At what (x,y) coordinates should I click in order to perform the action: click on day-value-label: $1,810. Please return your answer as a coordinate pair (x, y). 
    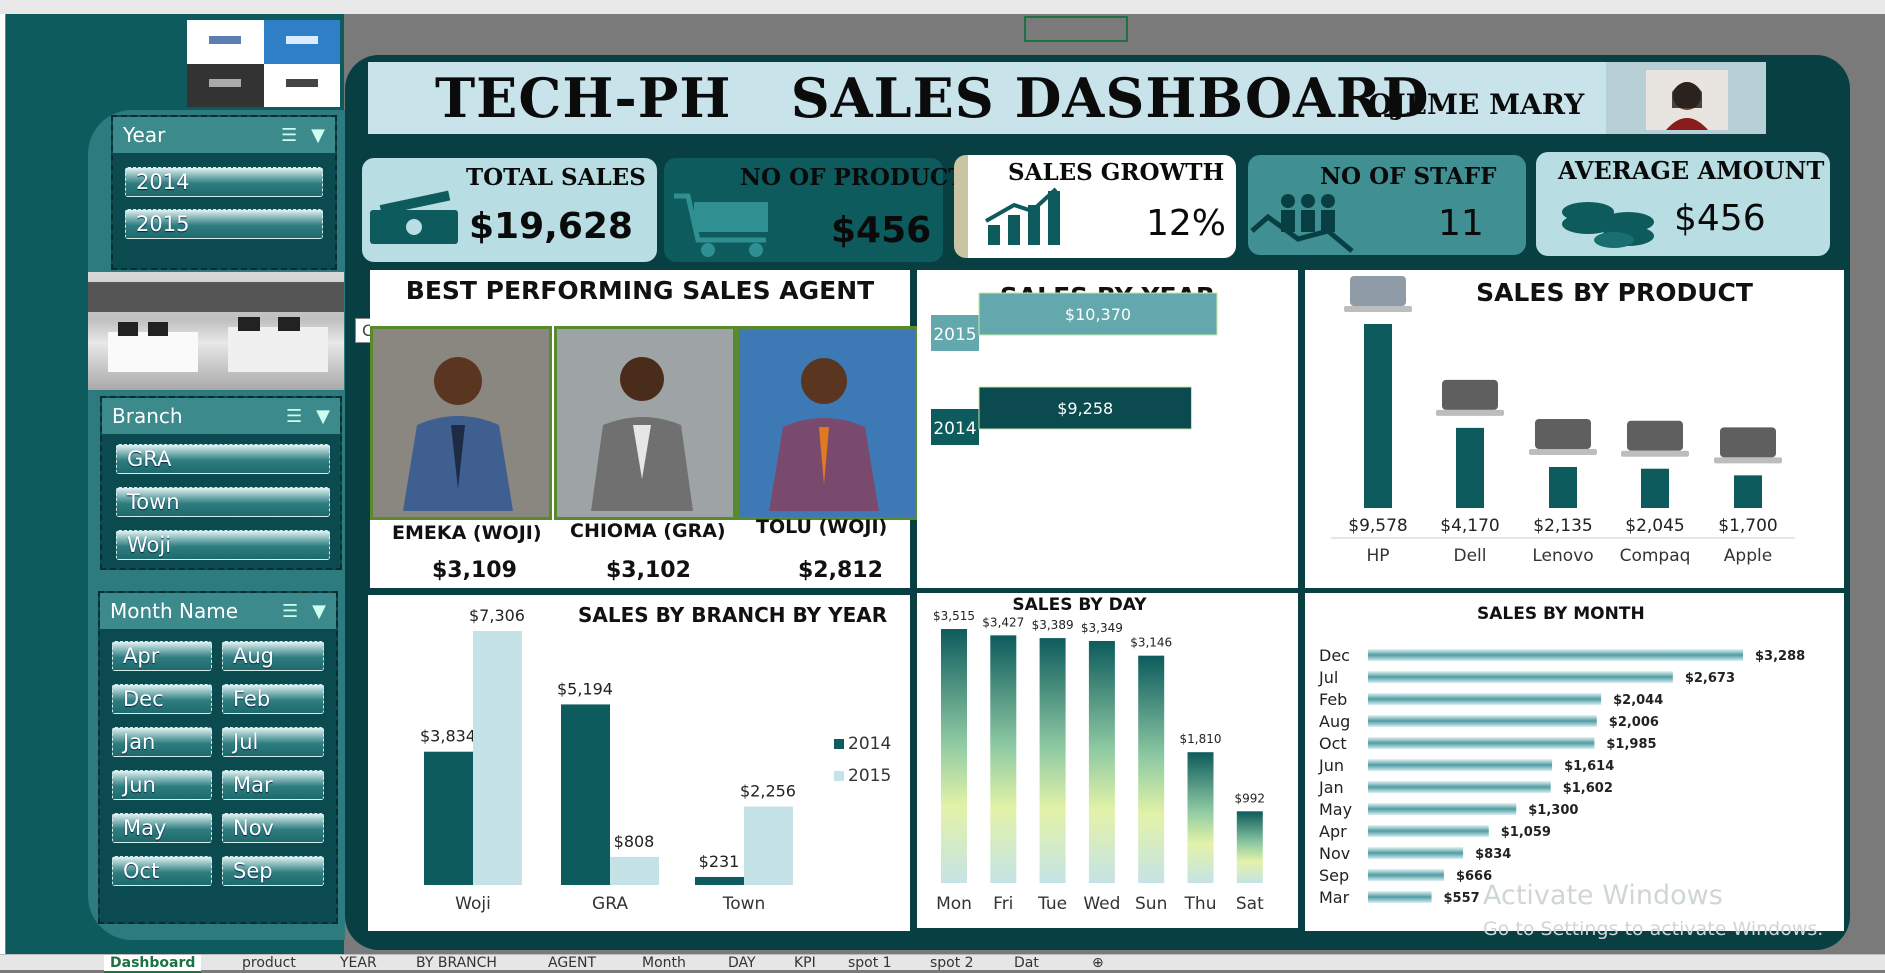
    Looking at the image, I should click on (1201, 739).